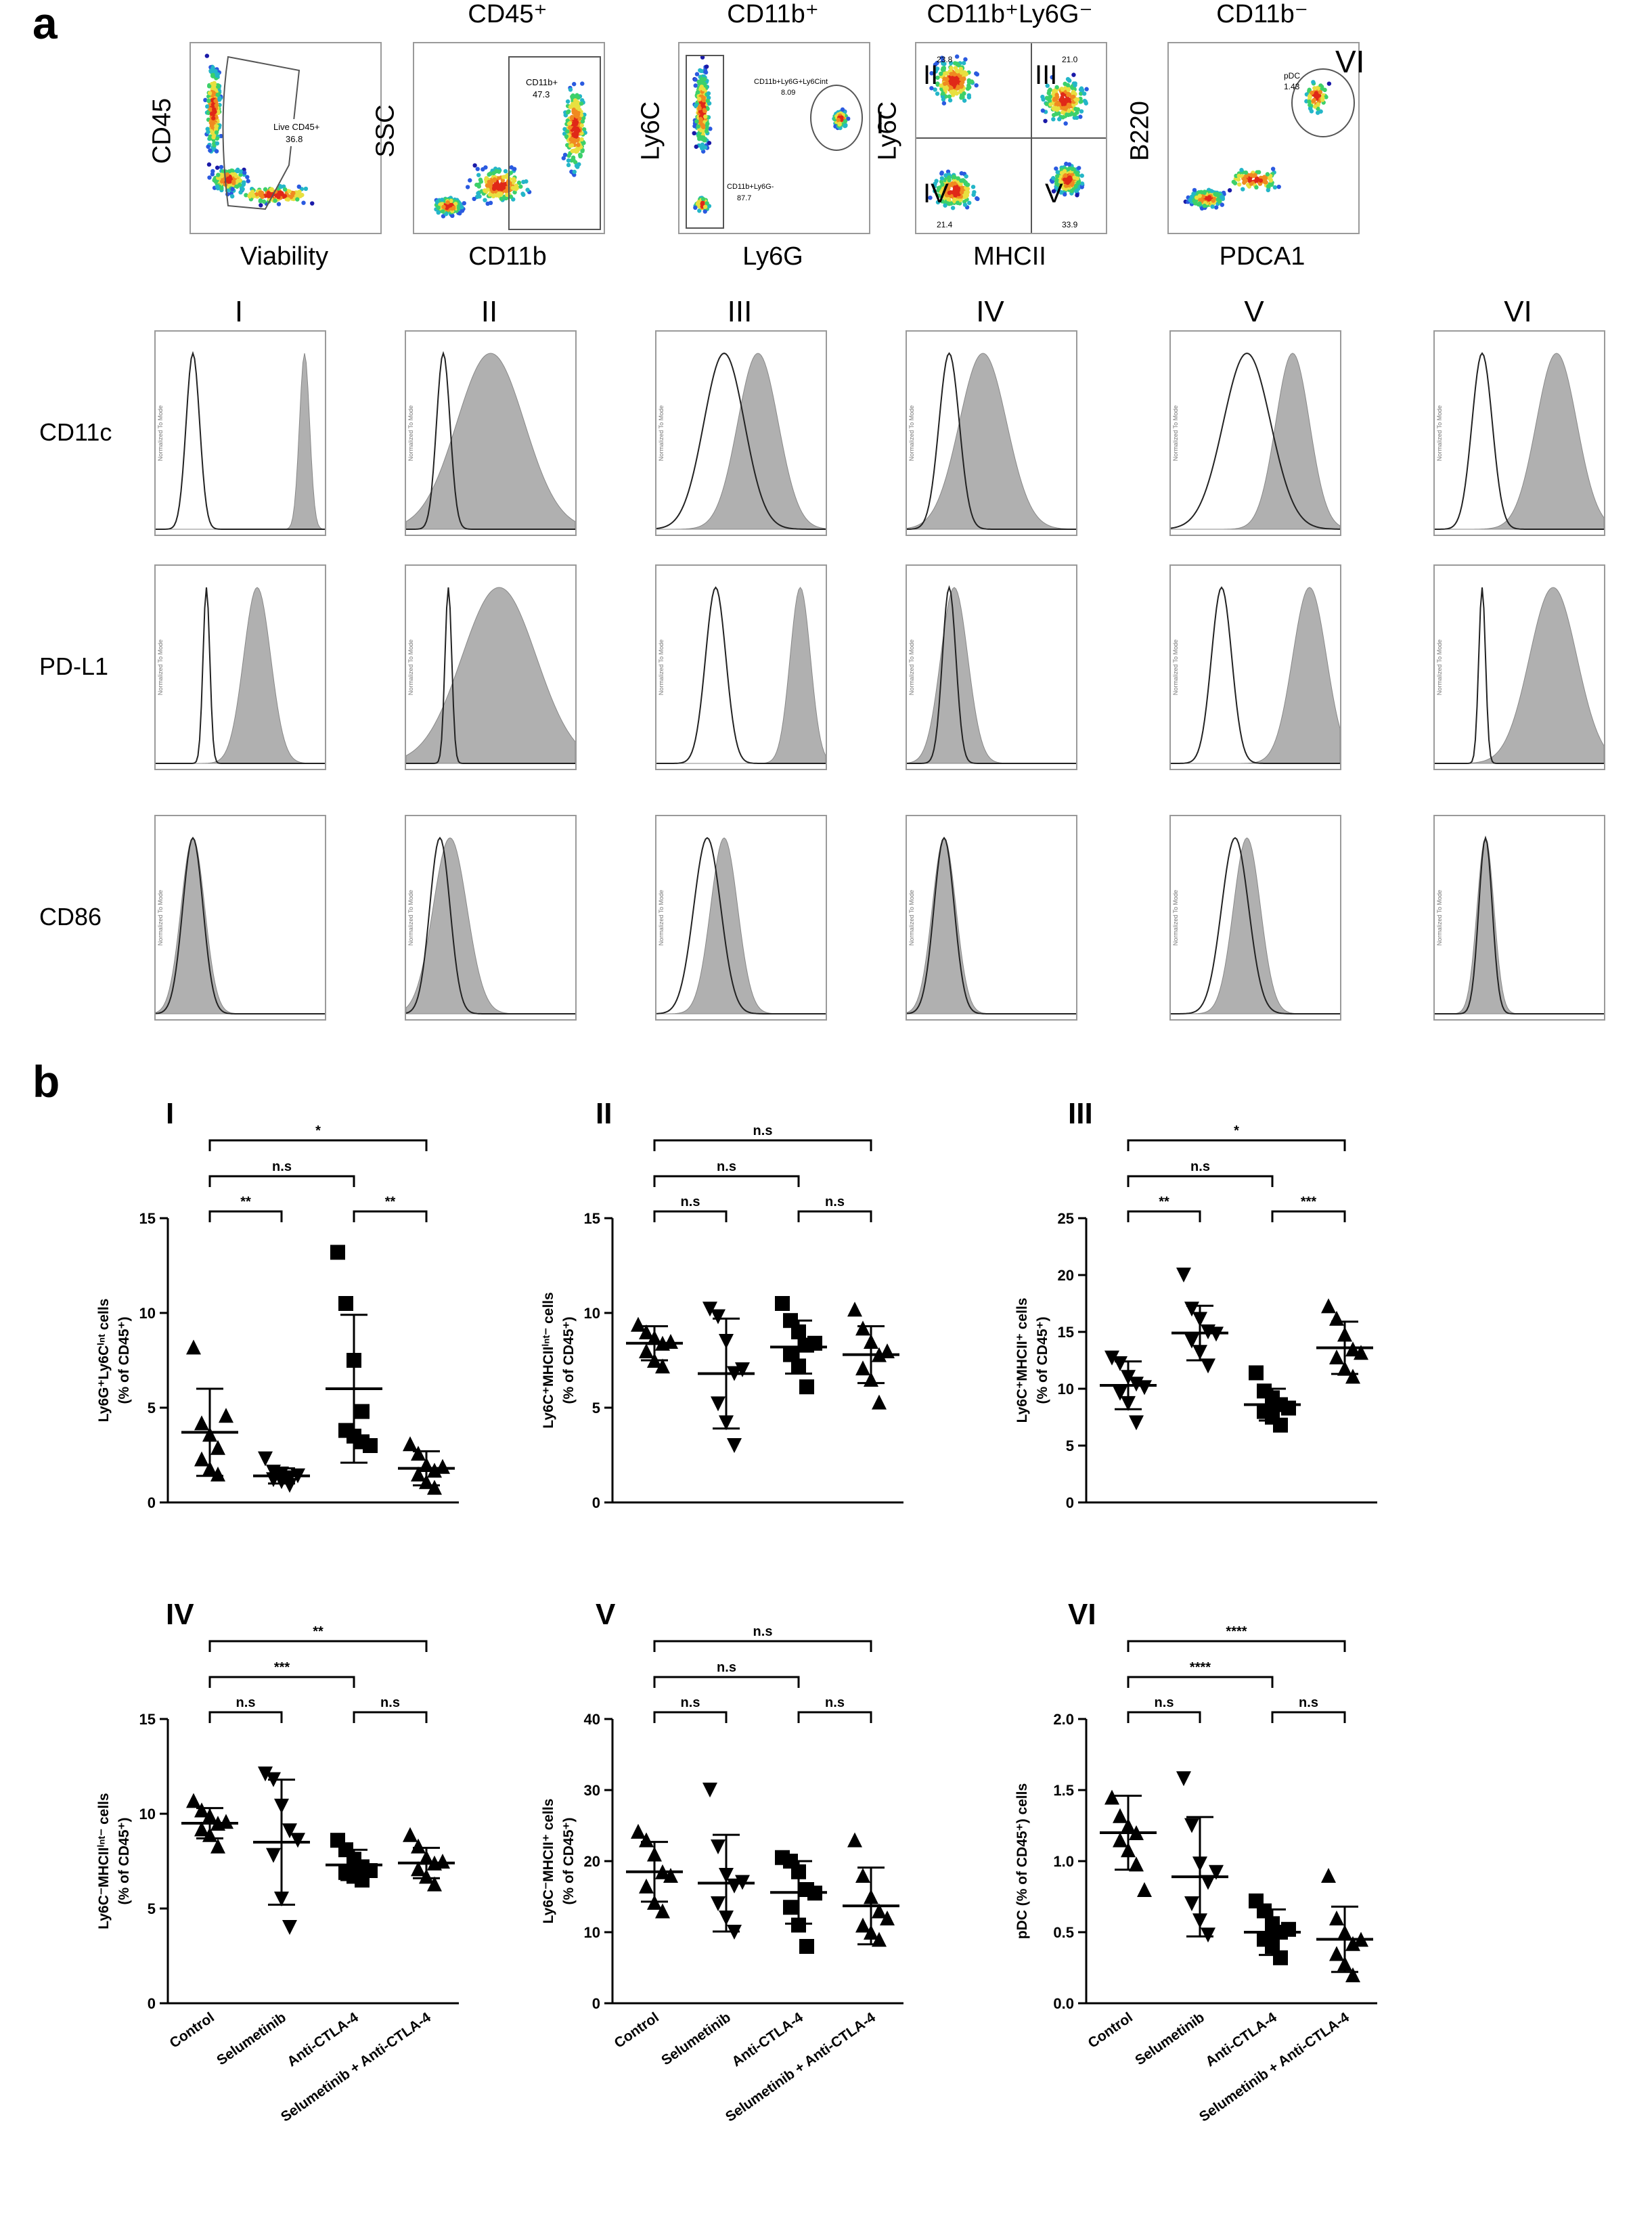 The height and width of the screenshot is (2232, 1652). What do you see at coordinates (696, 2039) in the screenshot?
I see `x-tick-label: Selumetinib` at bounding box center [696, 2039].